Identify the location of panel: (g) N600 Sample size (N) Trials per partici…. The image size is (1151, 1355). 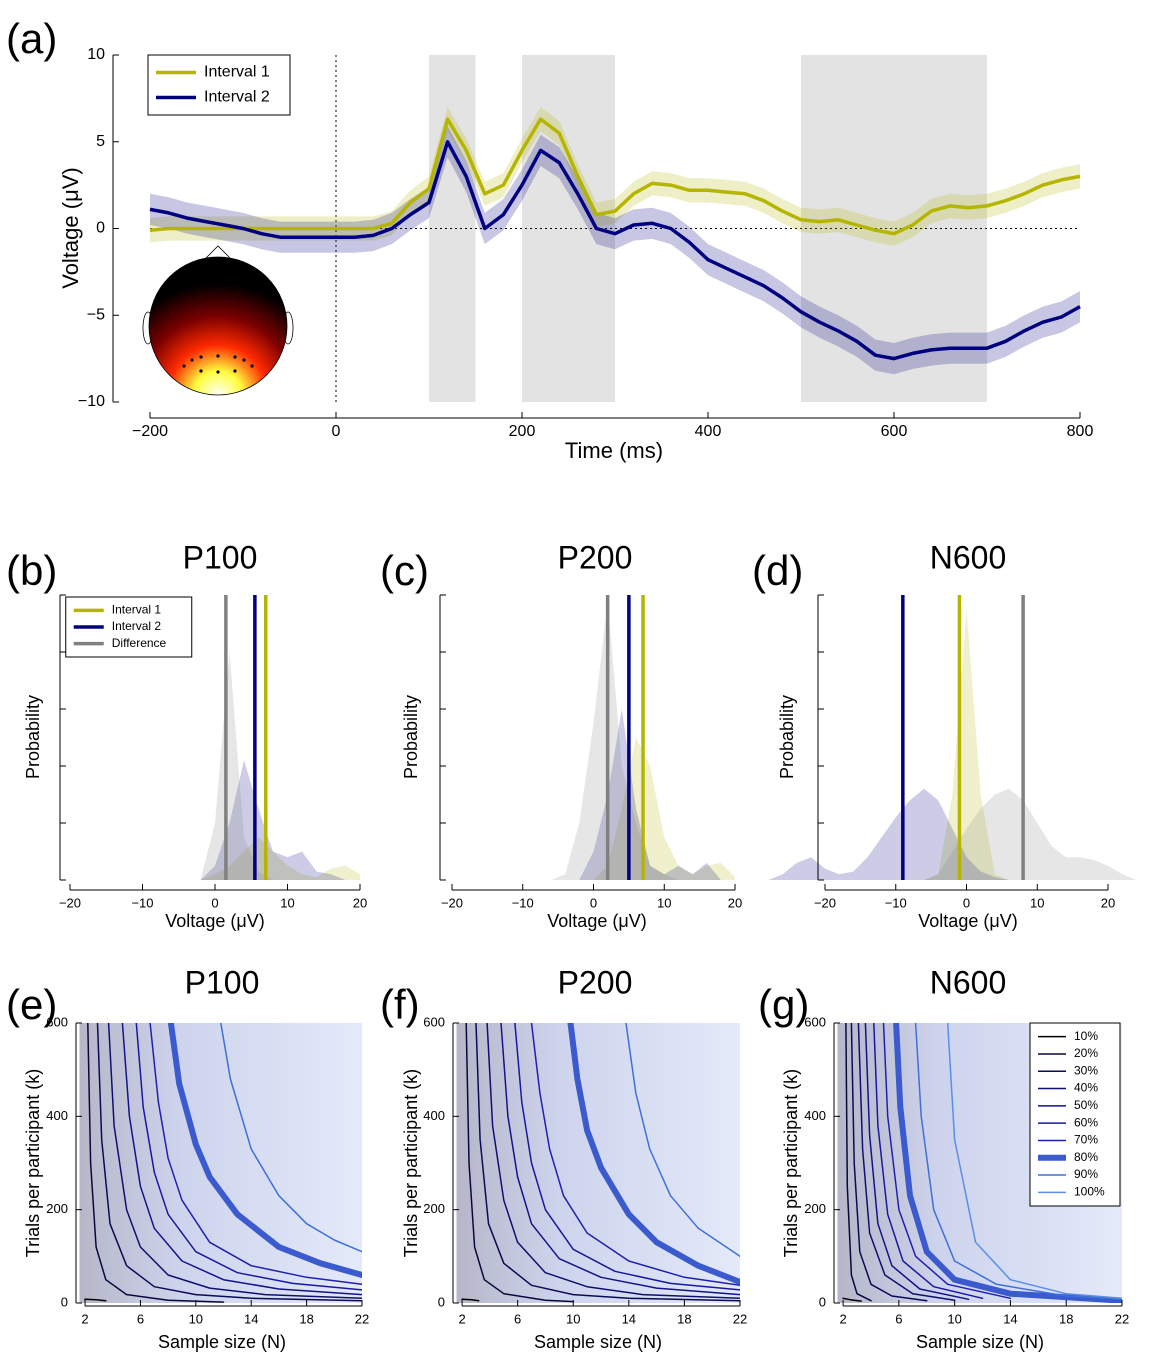
(943, 1157).